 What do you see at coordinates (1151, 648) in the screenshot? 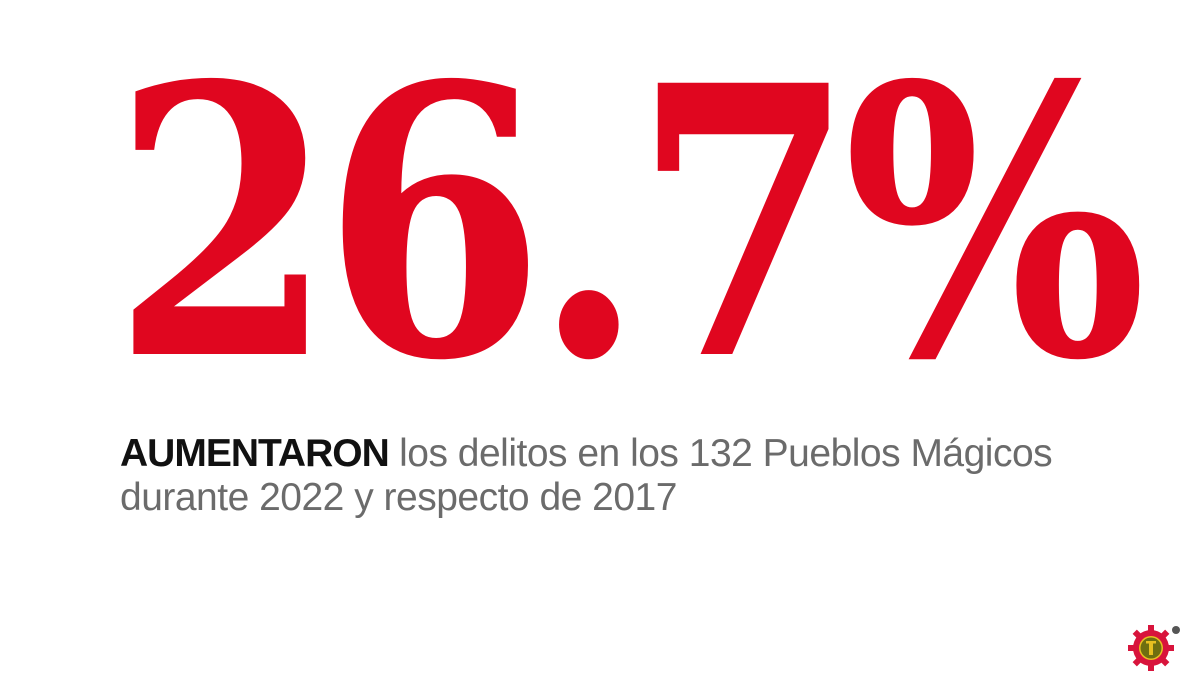
I see `newspaper-sun-emblem-icon` at bounding box center [1151, 648].